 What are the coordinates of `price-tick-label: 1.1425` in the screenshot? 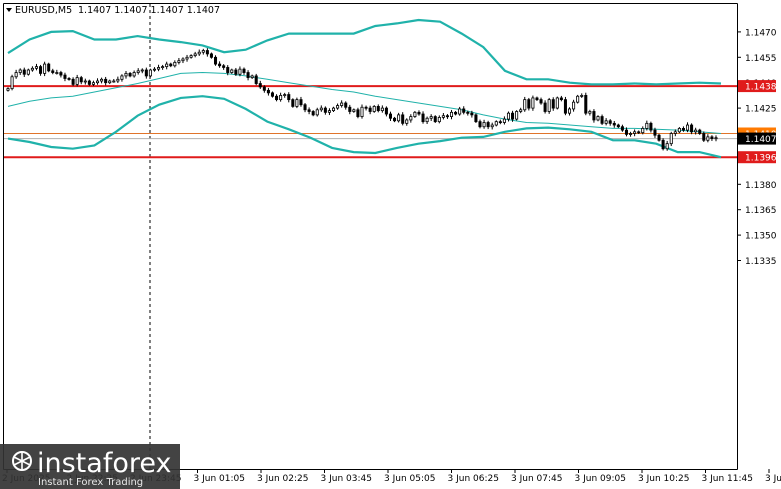 It's located at (761, 110).